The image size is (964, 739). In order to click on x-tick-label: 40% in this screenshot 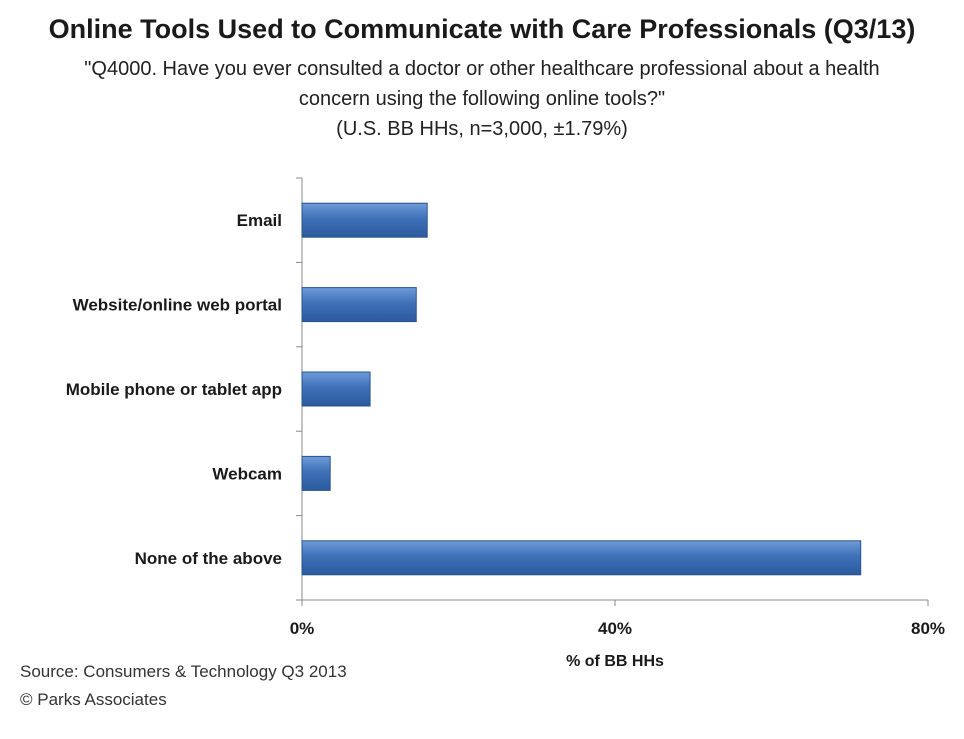, I will do `click(615, 628)`.